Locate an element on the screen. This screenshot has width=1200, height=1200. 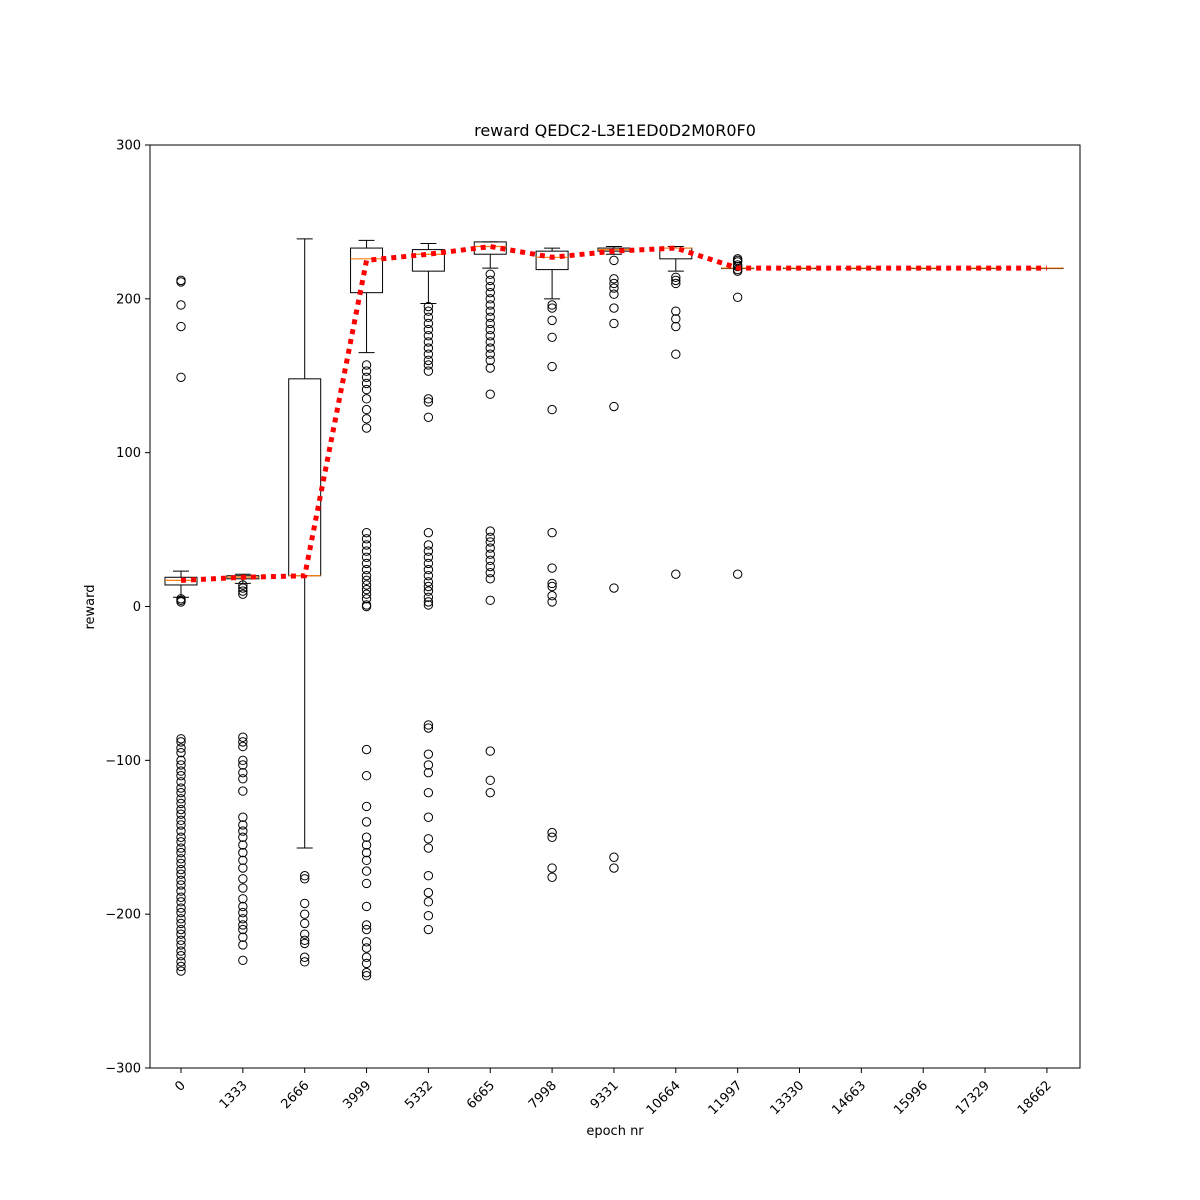
x-tick-label: 1333 is located at coordinates (234, 1095).